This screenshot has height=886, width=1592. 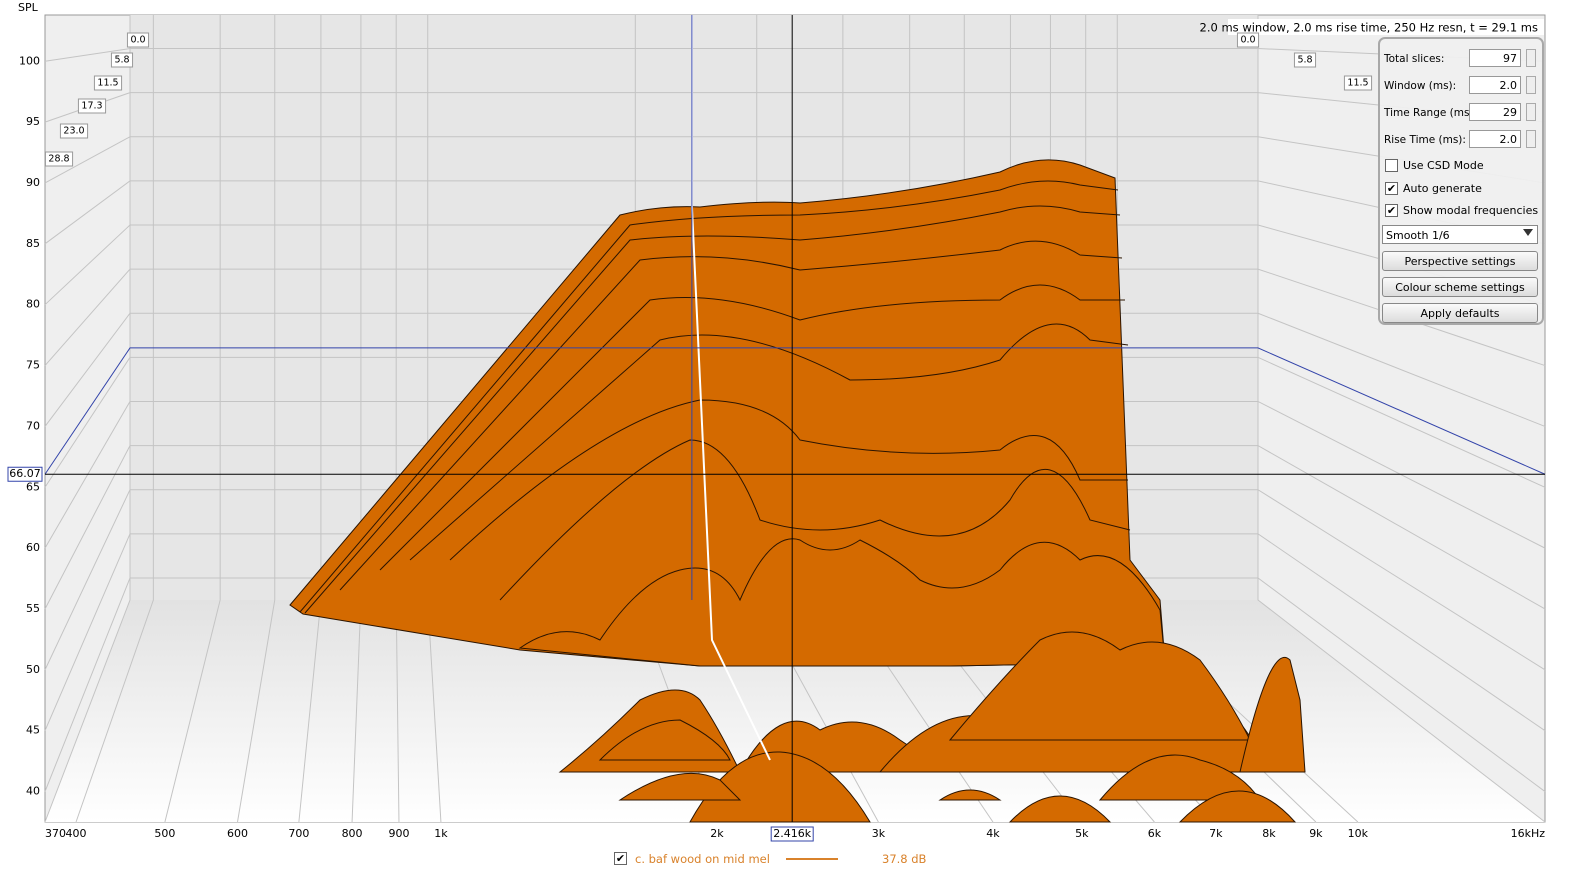 What do you see at coordinates (237, 833) in the screenshot?
I see `x-tick-label: 600` at bounding box center [237, 833].